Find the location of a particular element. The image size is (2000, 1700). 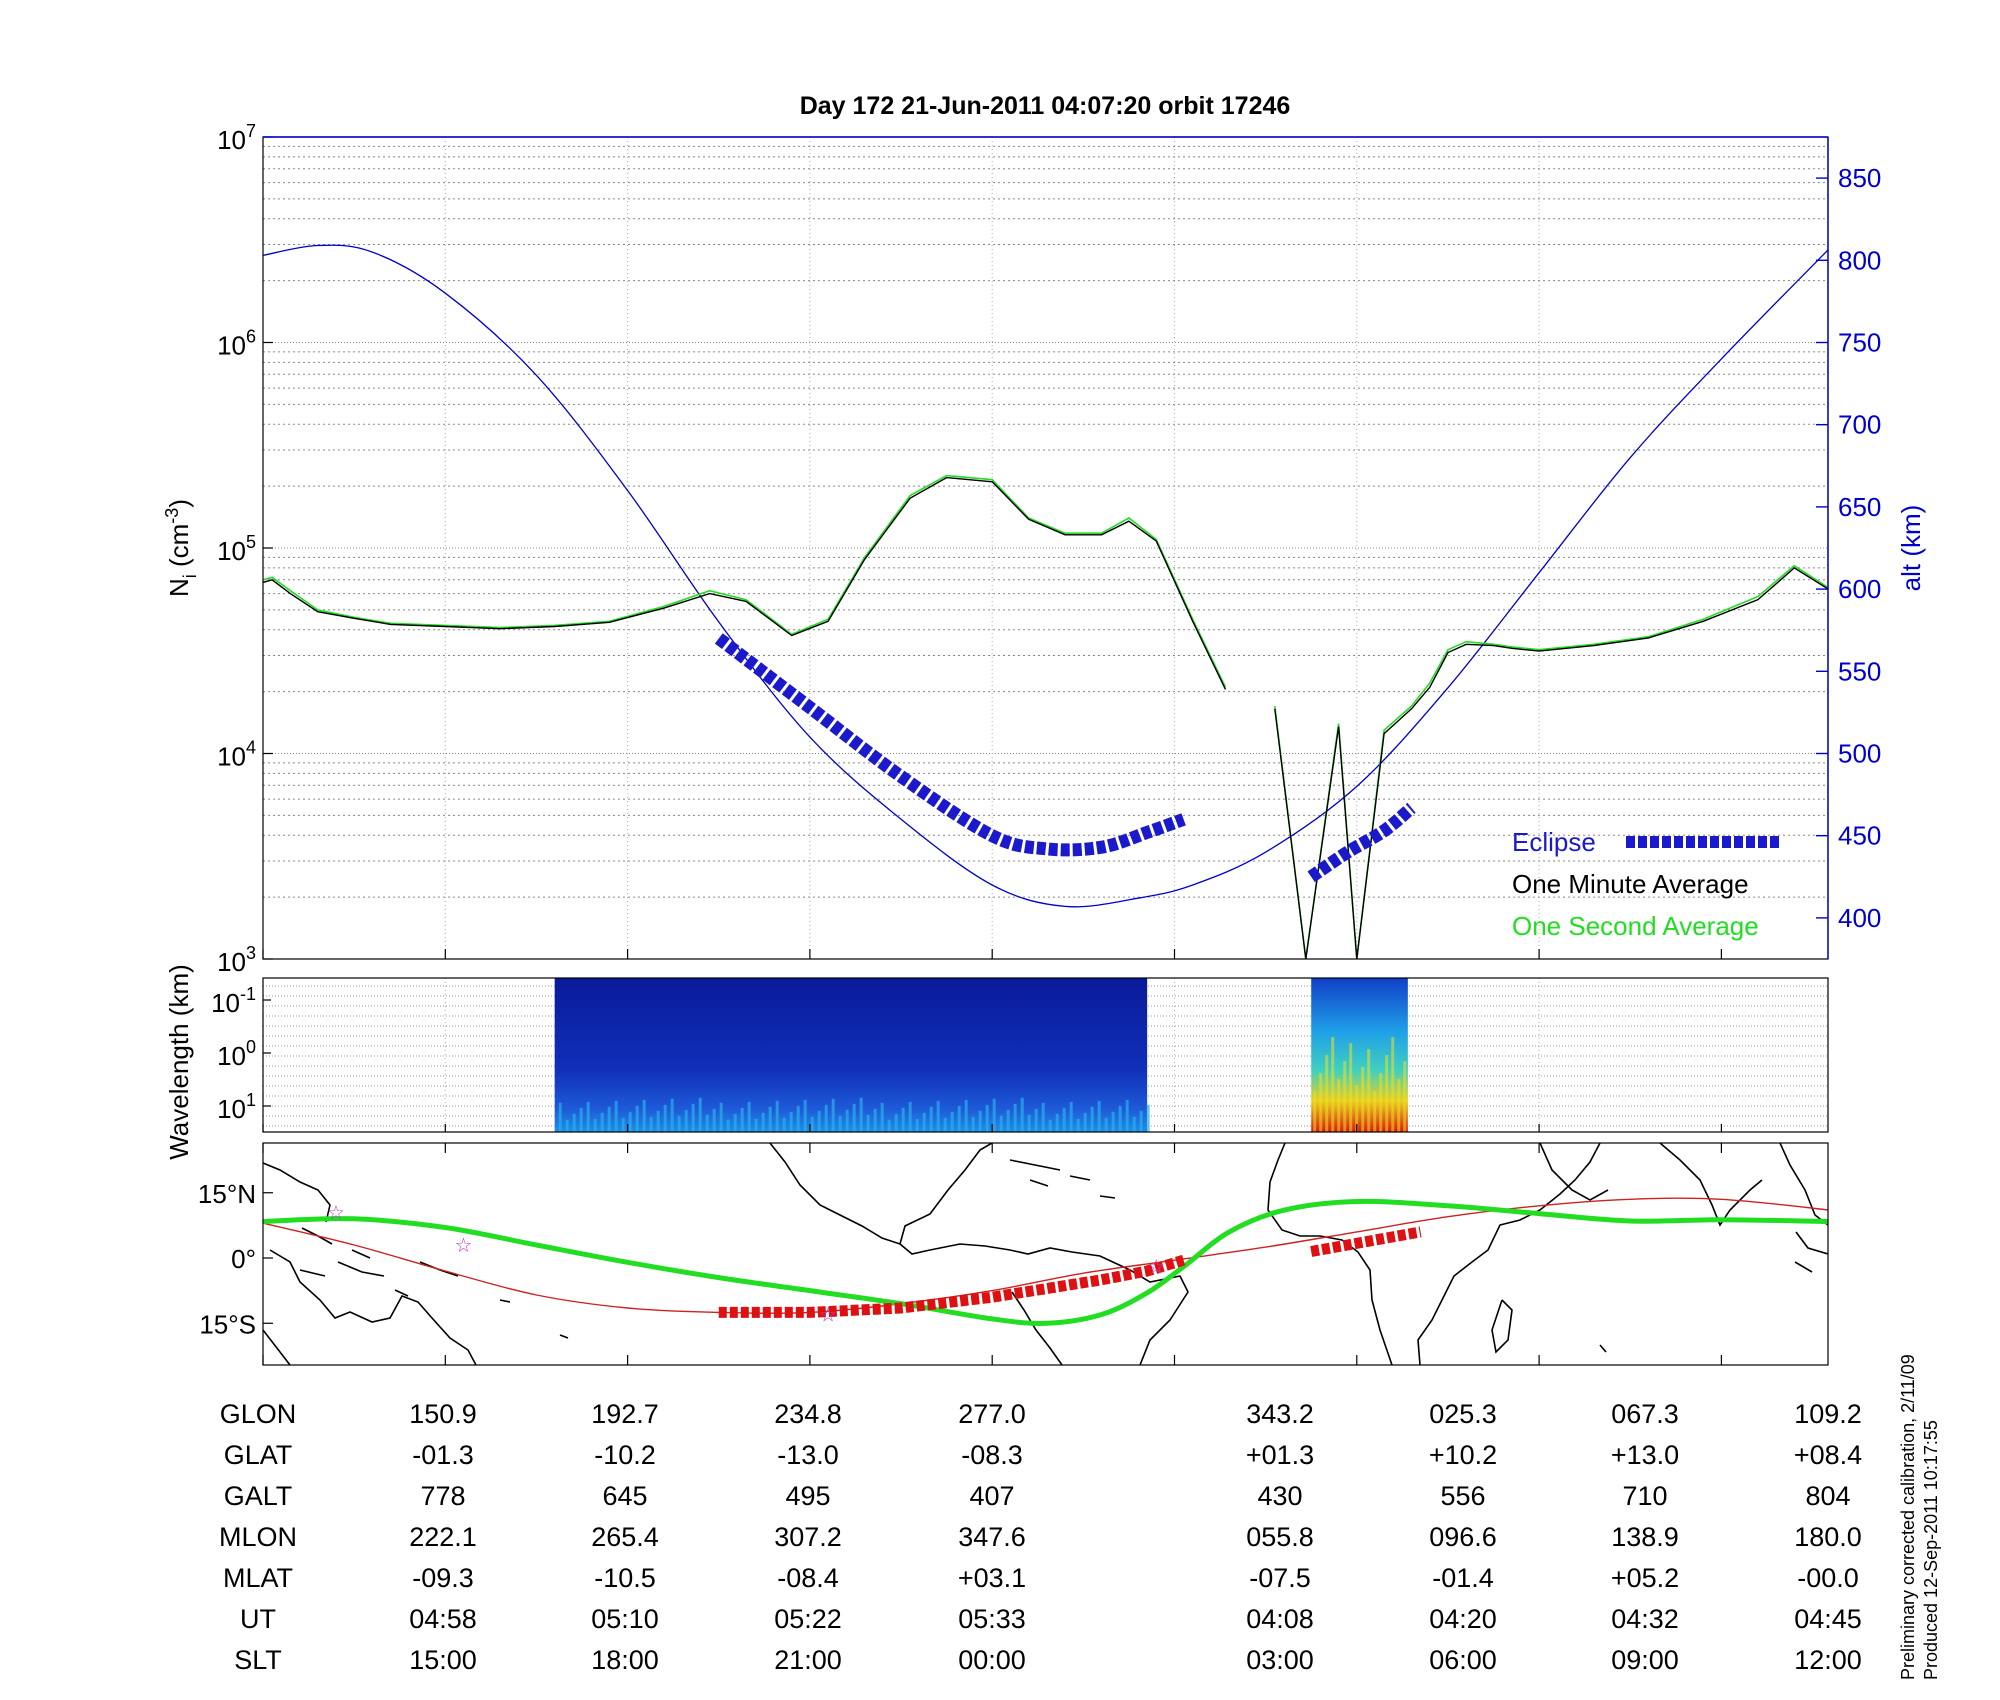

map-panel: ☆☆☆☆☆ 15°N0°15°S is located at coordinates (1013, 1254).